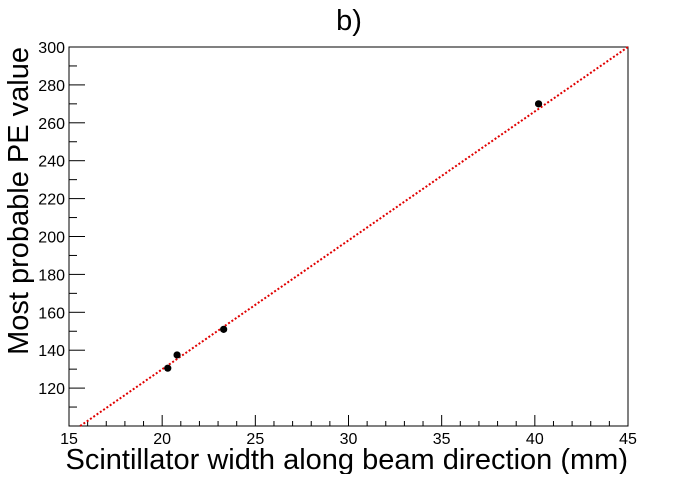  Describe the element at coordinates (19, 201) in the screenshot. I see `y-axis-title: Most probable PE value` at that location.